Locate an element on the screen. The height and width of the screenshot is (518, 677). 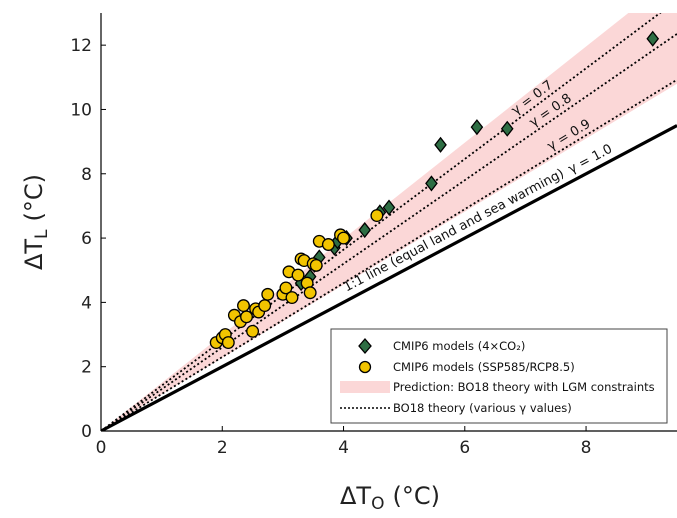
y-tick-label: 10 is located at coordinates (81, 110).